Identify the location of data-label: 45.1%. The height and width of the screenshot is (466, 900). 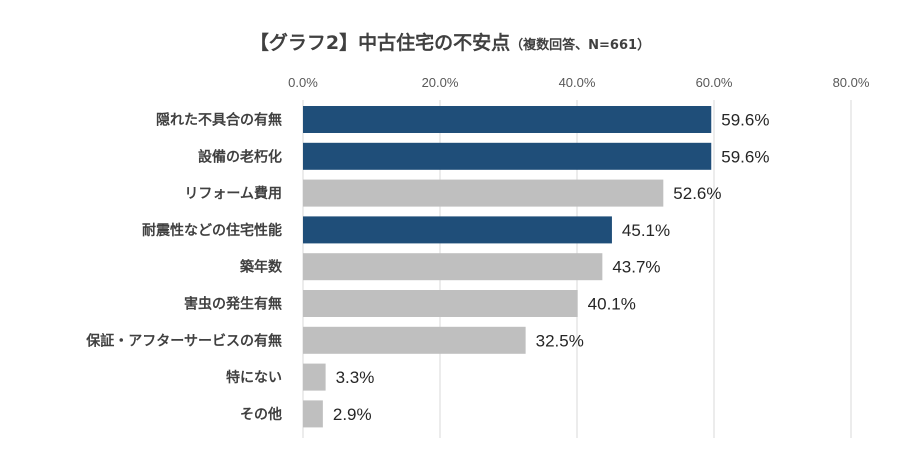
(646, 230).